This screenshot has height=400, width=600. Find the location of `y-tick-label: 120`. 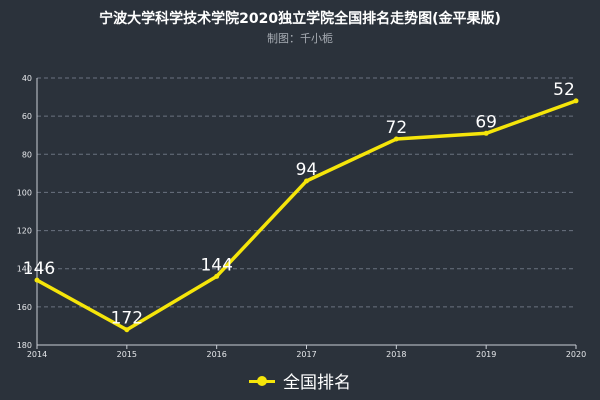

y-tick-label: 120 is located at coordinates (24, 231).